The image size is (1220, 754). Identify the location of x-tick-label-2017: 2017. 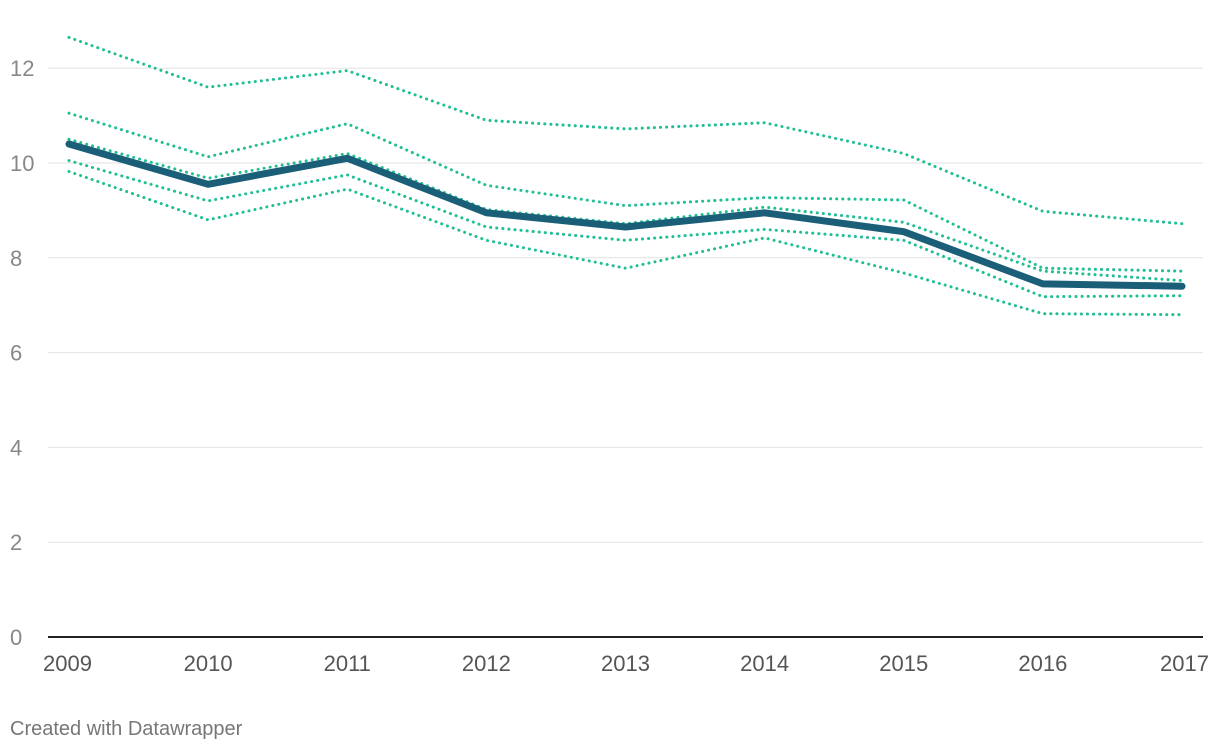
(1184, 663).